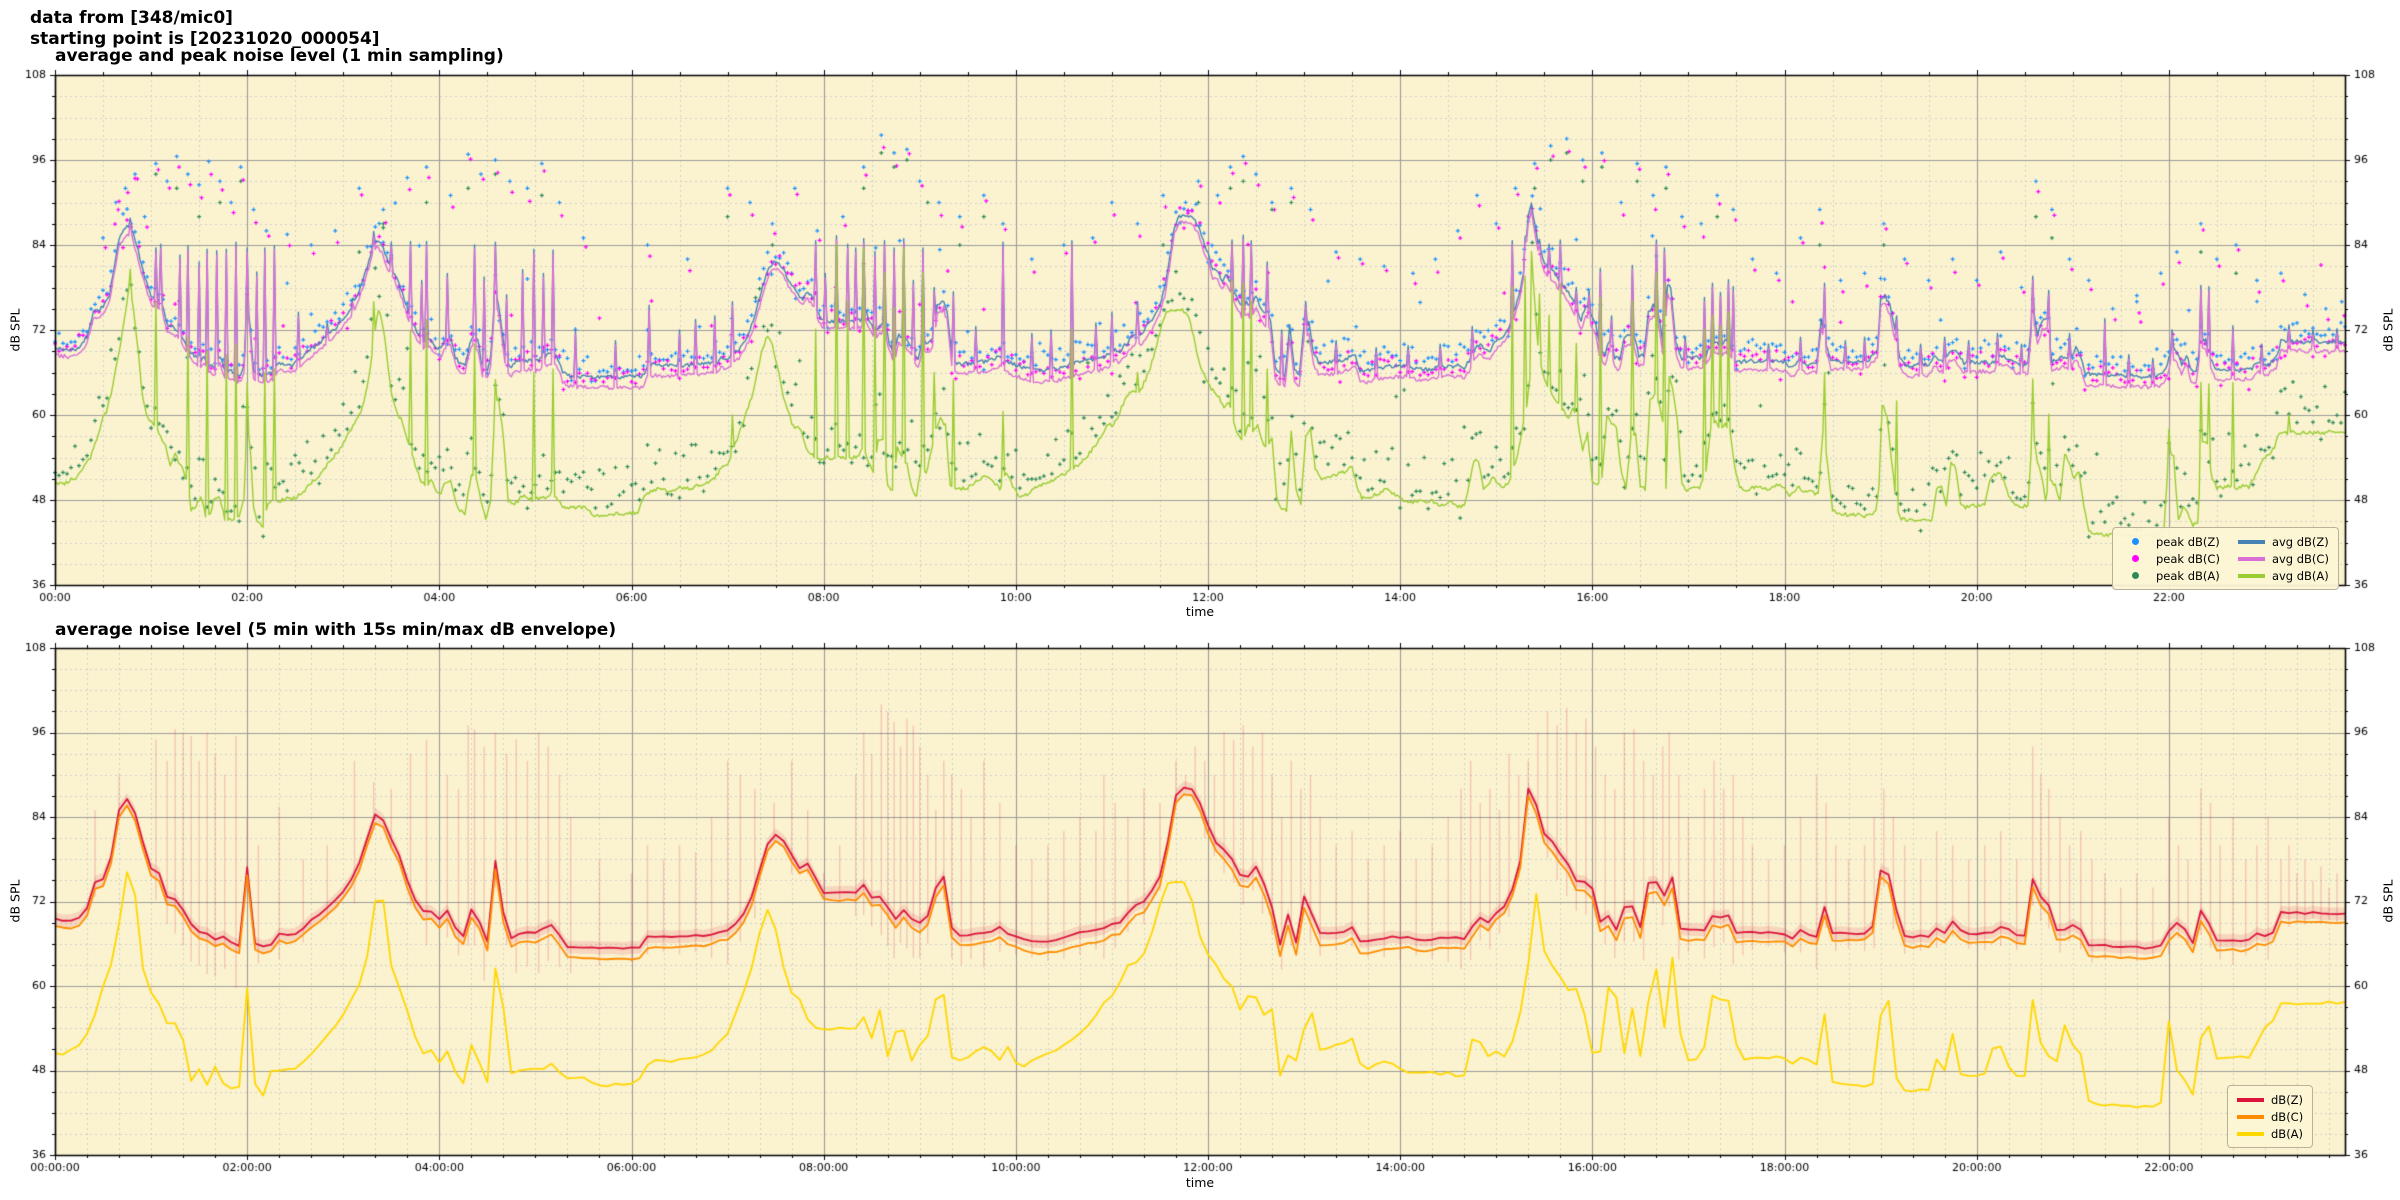 The height and width of the screenshot is (1200, 2400). What do you see at coordinates (2250, 1133) in the screenshot?
I see `dba-line-icon` at bounding box center [2250, 1133].